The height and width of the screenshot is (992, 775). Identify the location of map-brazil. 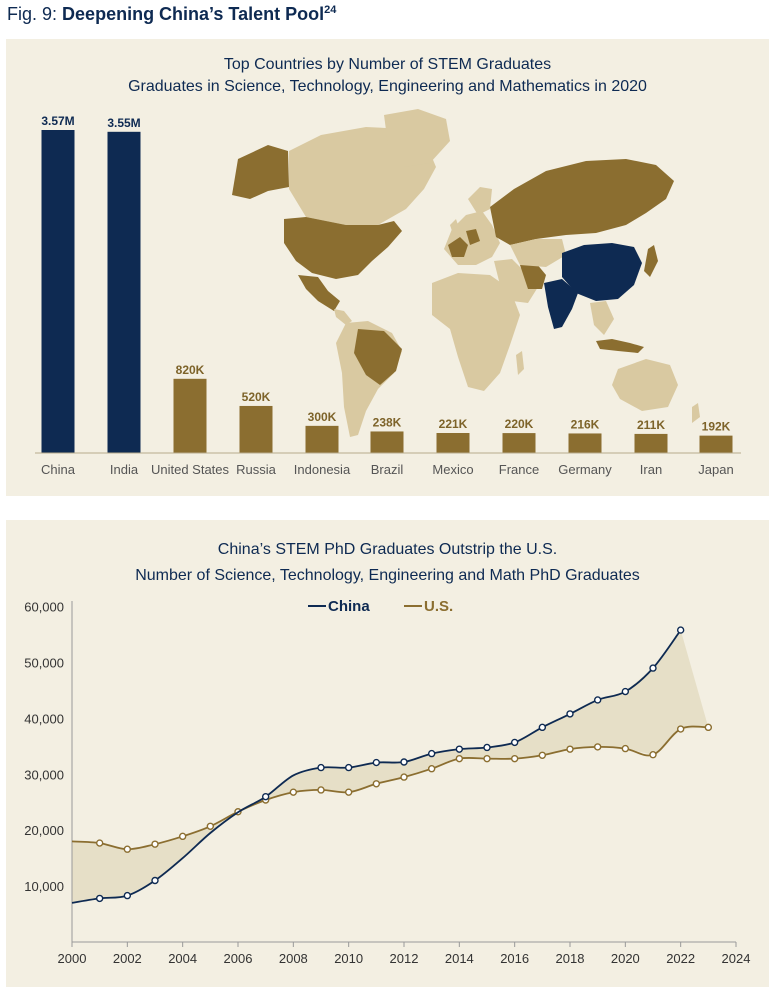
(378, 357).